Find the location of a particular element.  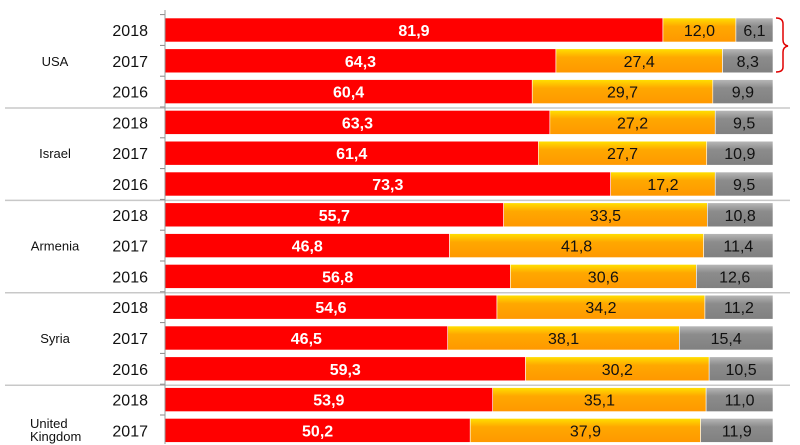

data-label: 30,6 is located at coordinates (603, 277).